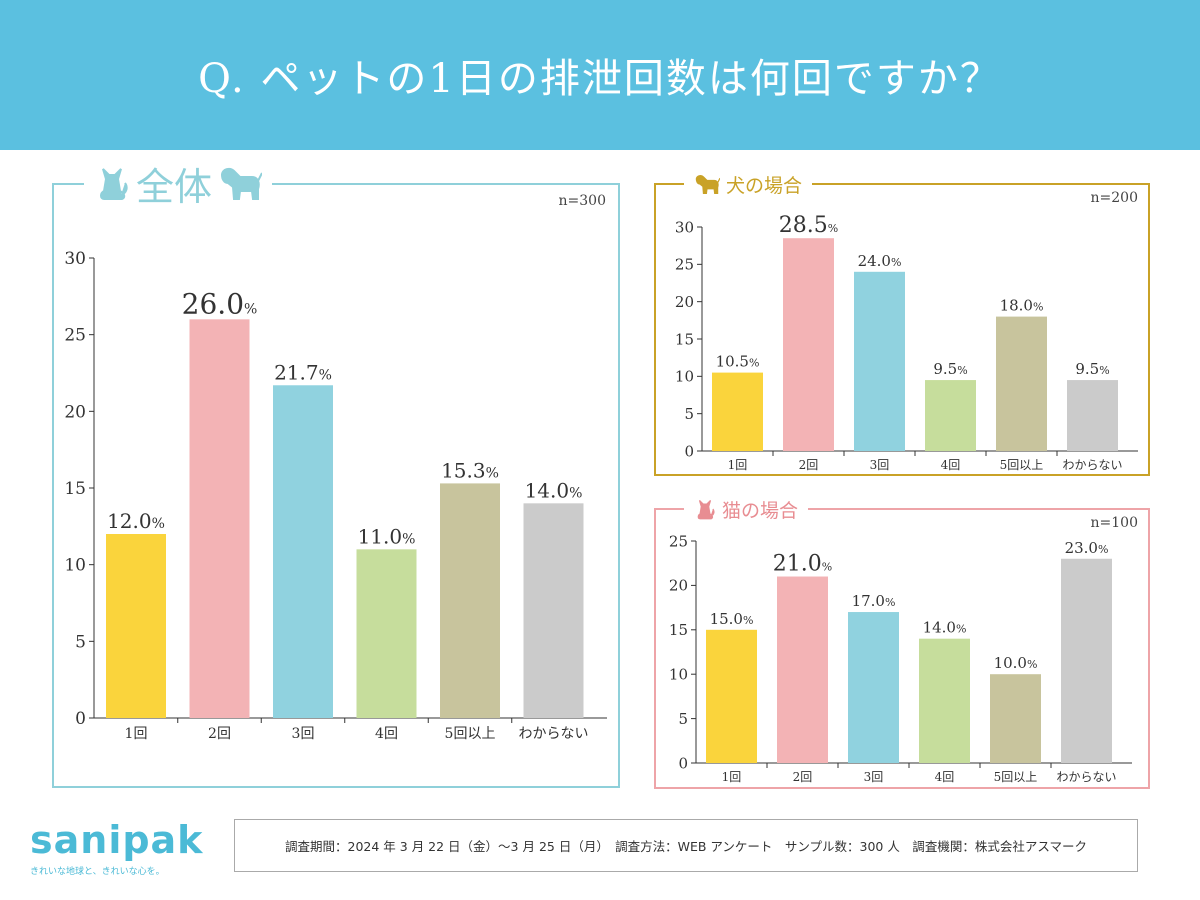 The width and height of the screenshot is (1200, 900). I want to click on panel-all-n: n=300, so click(582, 201).